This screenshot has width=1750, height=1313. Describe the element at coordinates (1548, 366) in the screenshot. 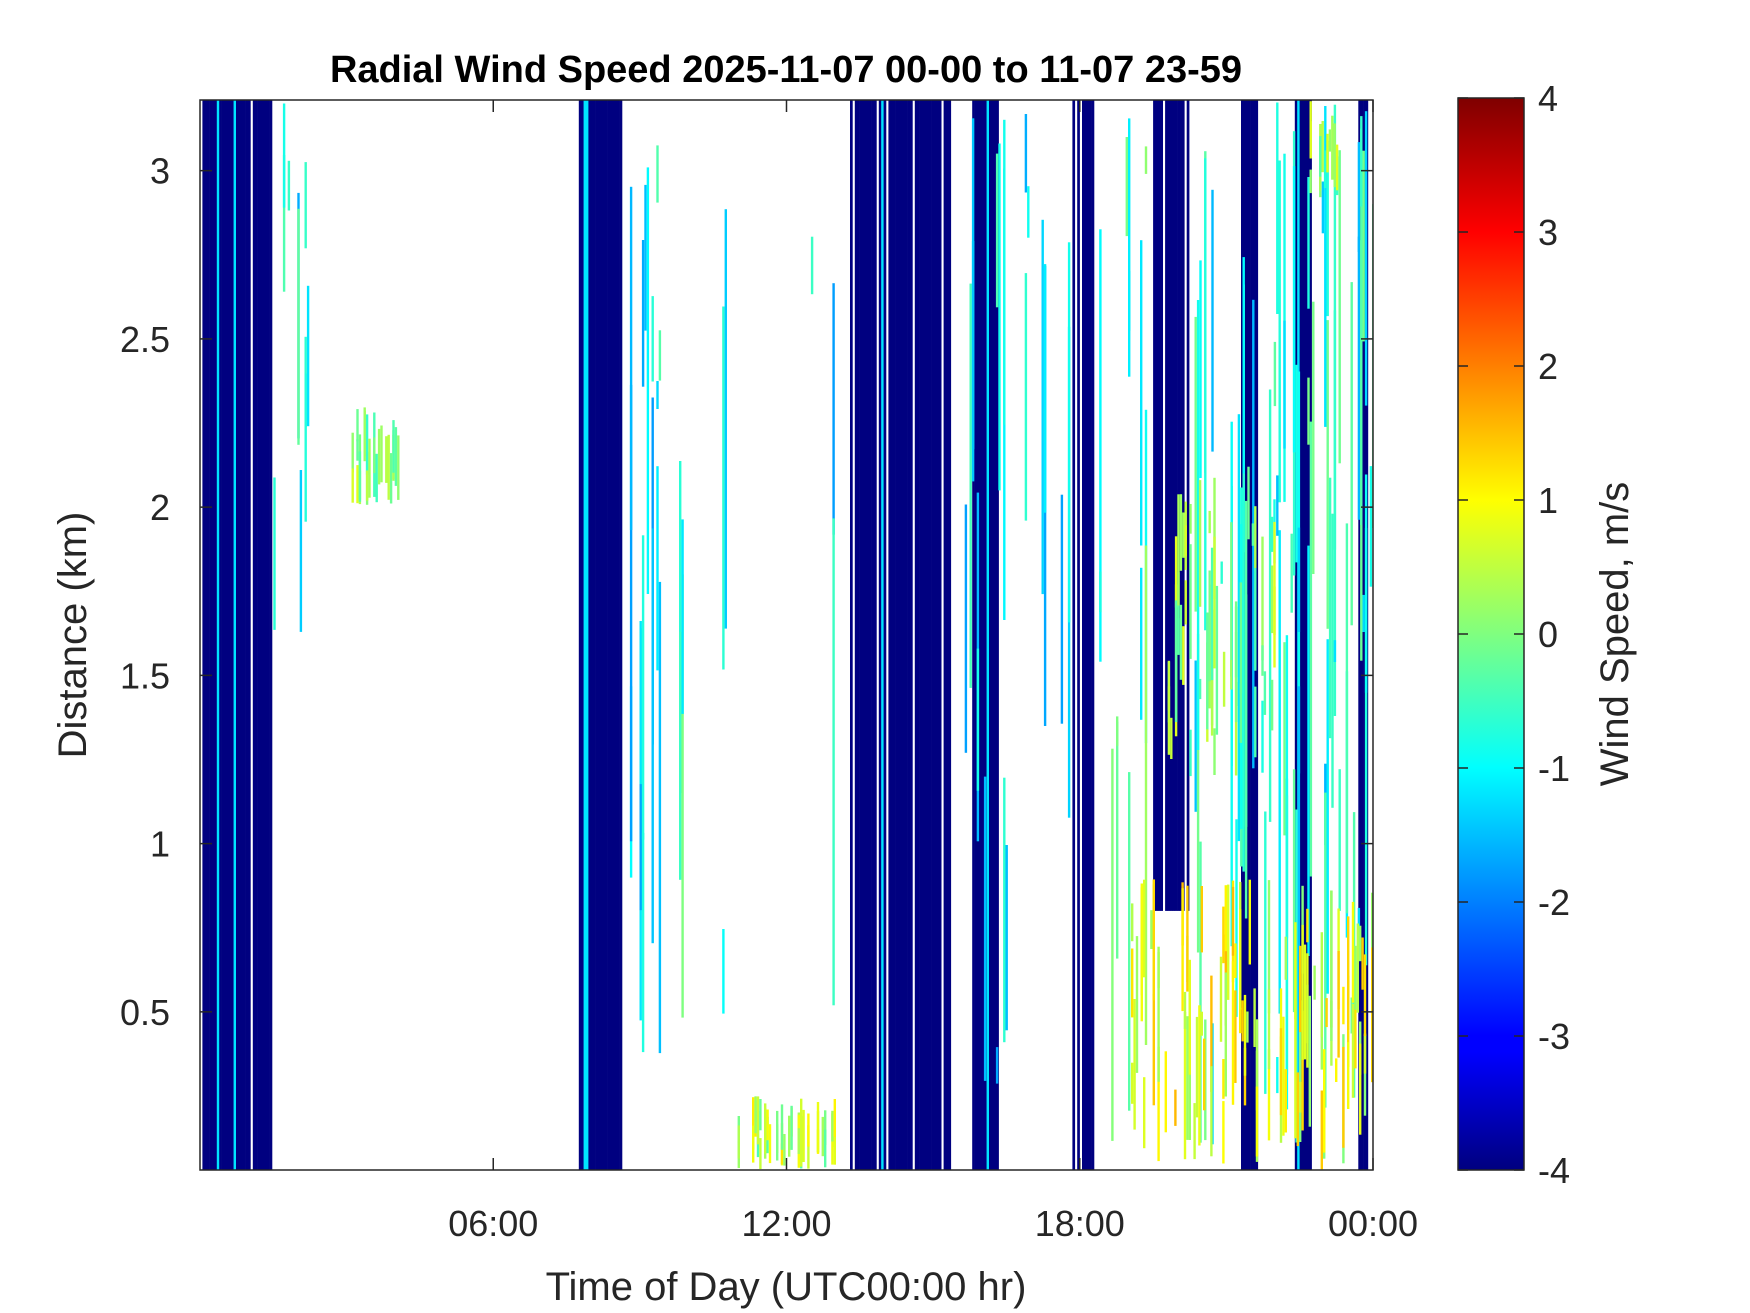

I see `colorbar-tick-label: 2` at that location.